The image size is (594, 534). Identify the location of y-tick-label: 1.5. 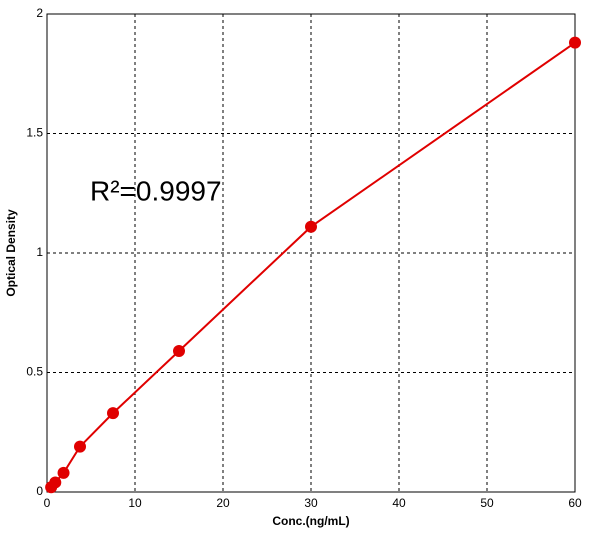
(34, 133).